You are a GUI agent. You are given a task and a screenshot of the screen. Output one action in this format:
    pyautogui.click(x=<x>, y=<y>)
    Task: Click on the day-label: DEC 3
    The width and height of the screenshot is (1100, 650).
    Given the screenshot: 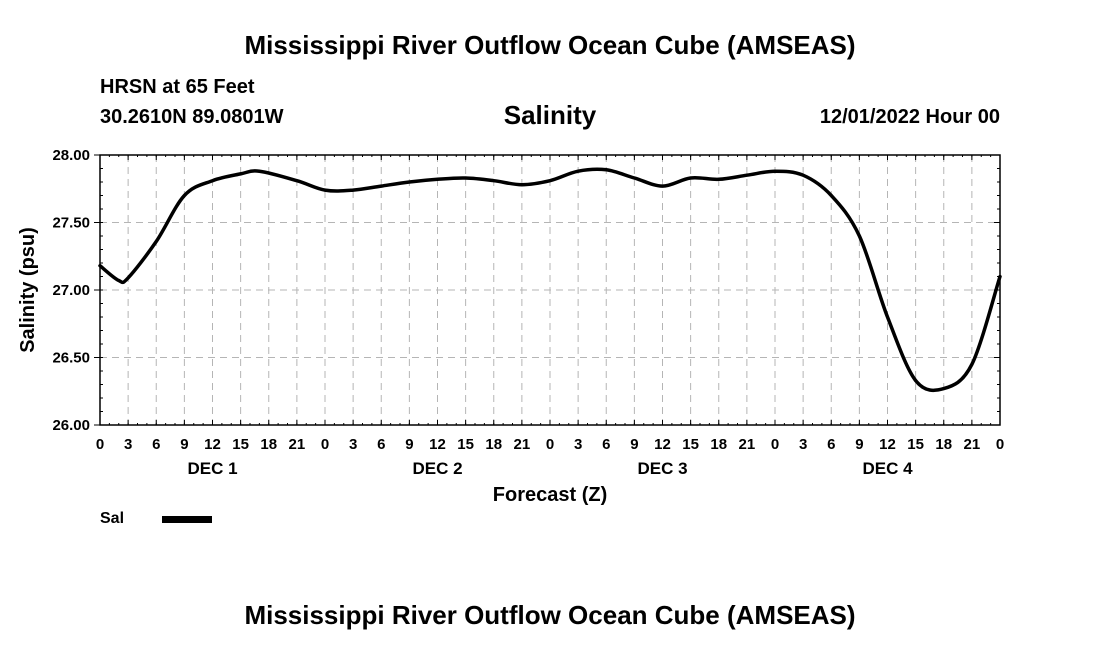 What is the action you would take?
    pyautogui.click(x=662, y=468)
    